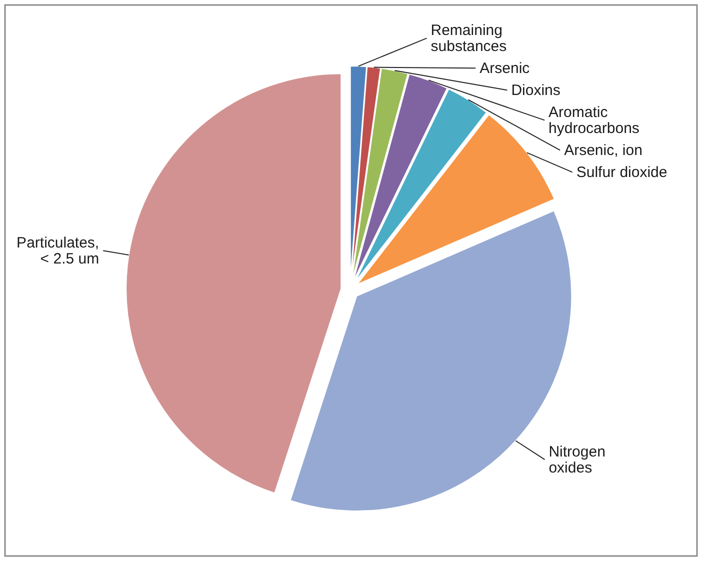  What do you see at coordinates (594, 121) in the screenshot?
I see `slice-label: Aromatic hydrocarbons` at bounding box center [594, 121].